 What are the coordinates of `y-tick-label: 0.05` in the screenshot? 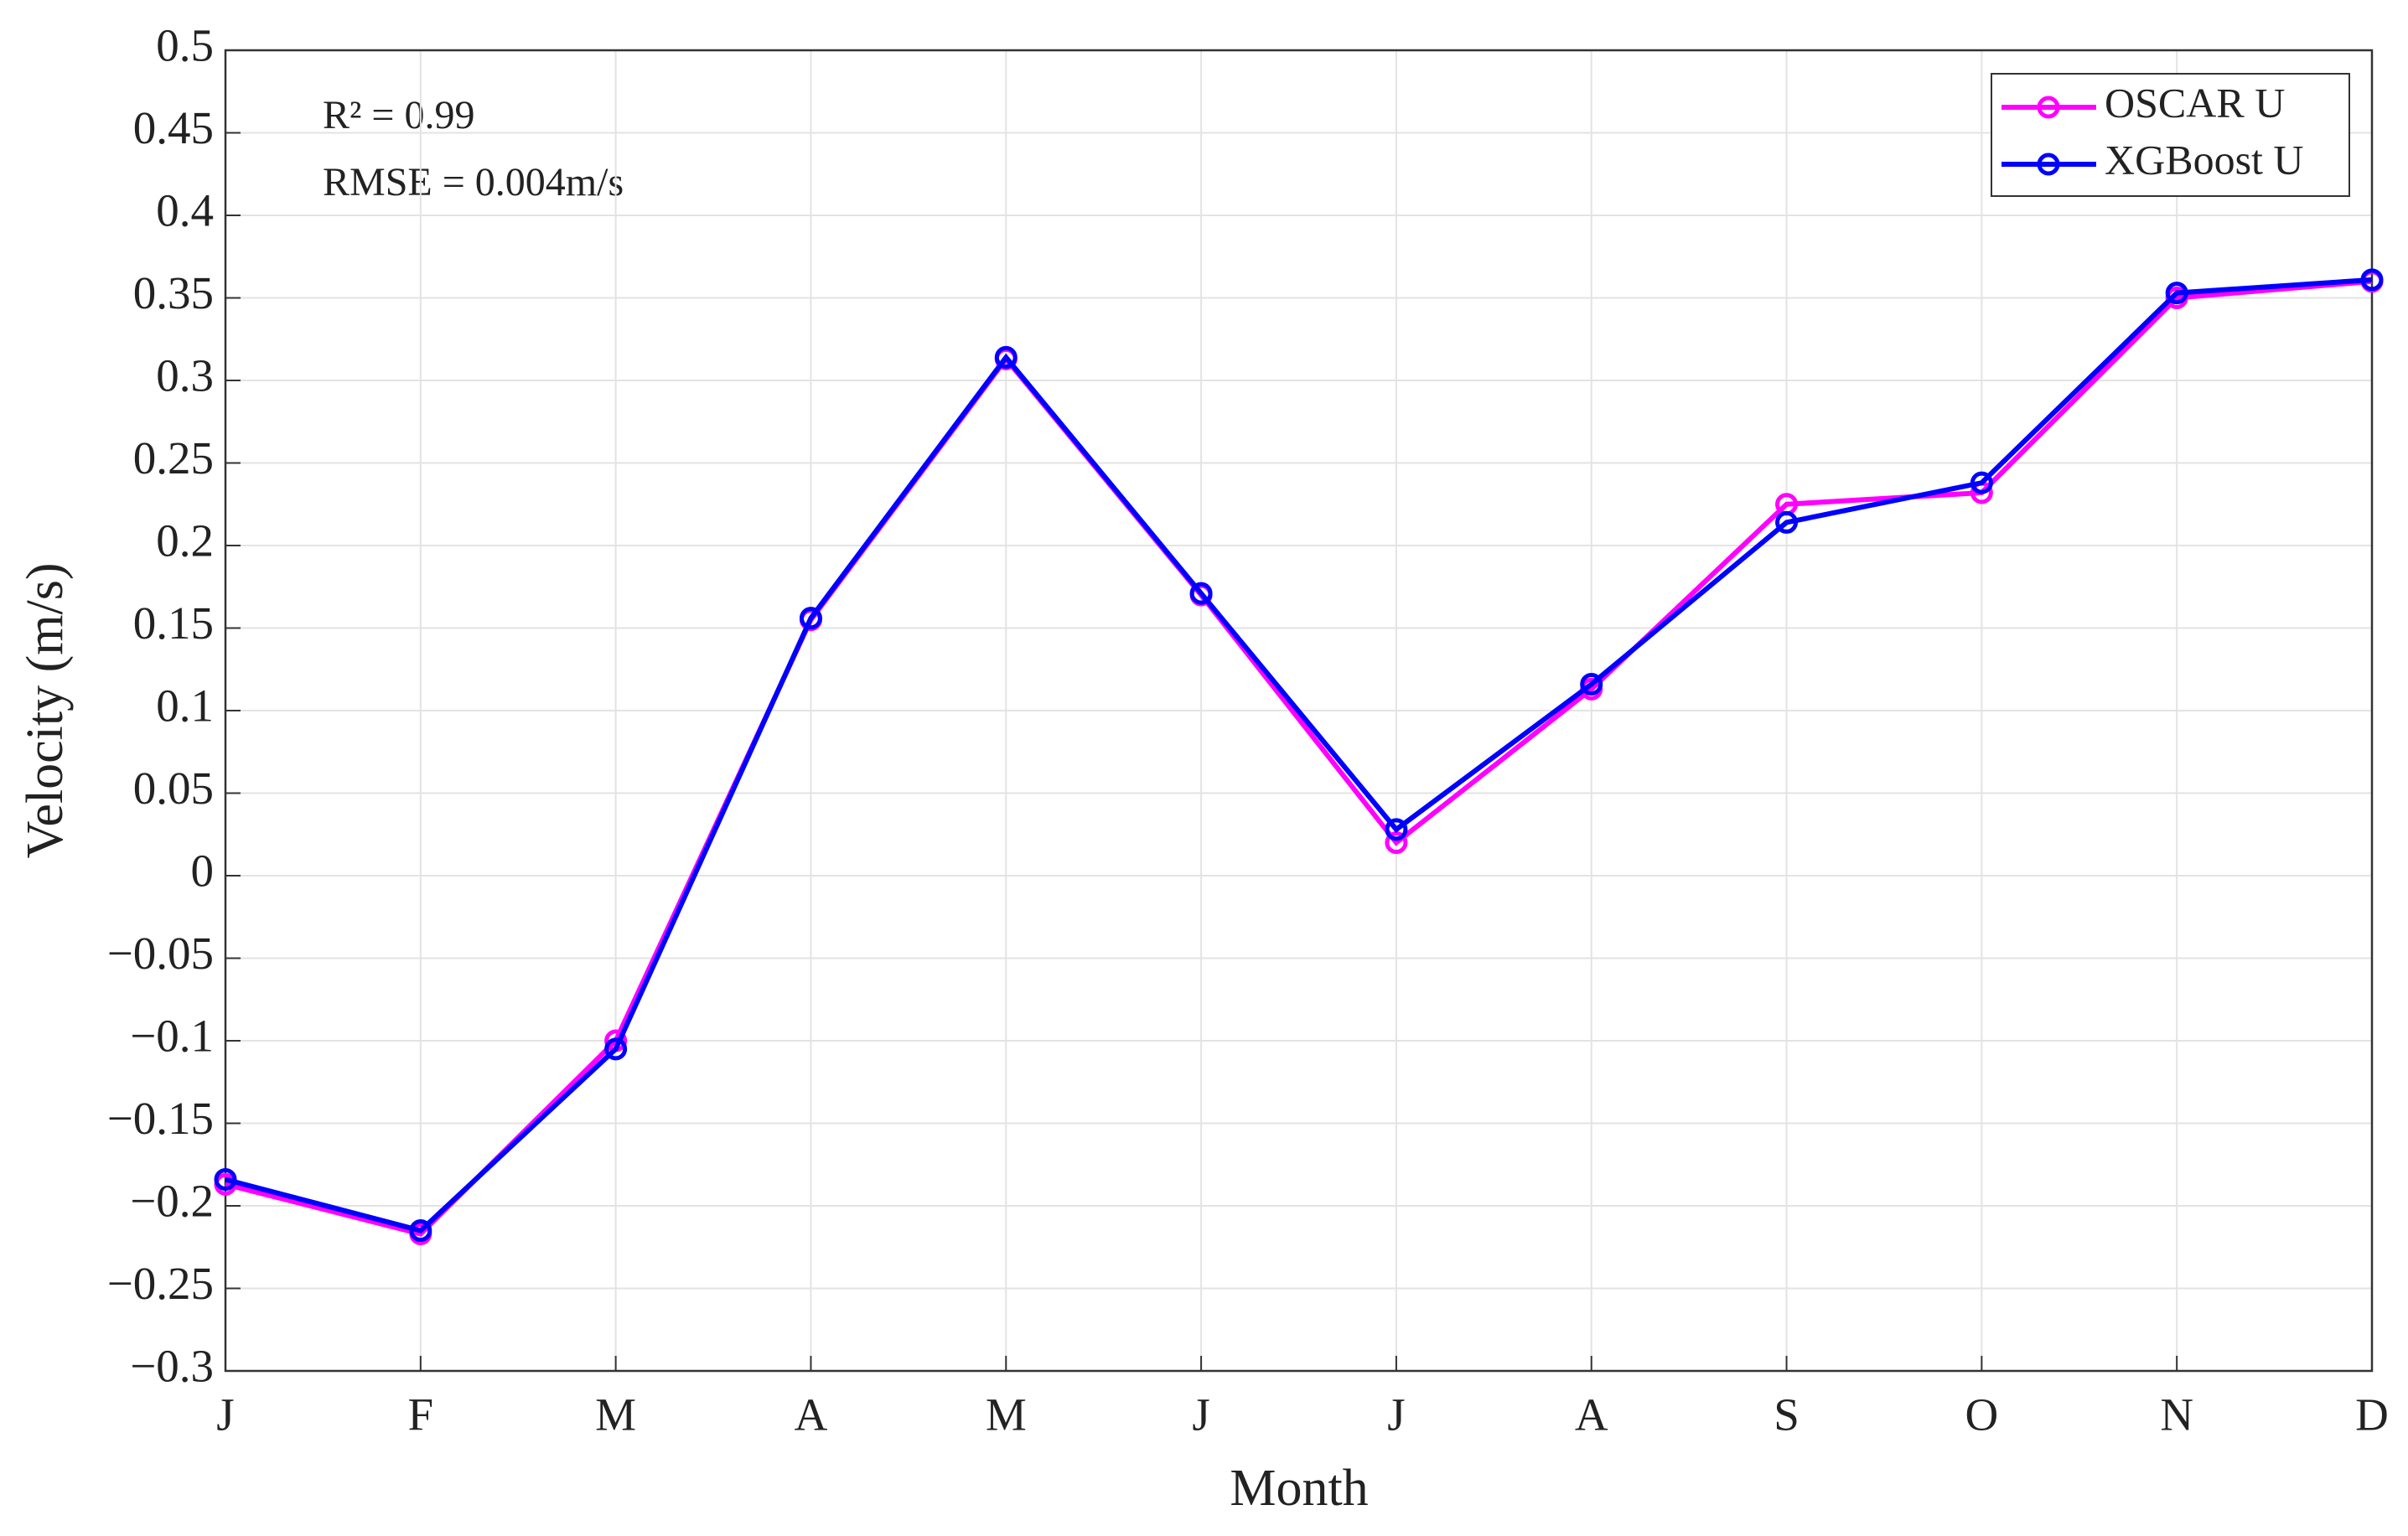 It's located at (173, 788).